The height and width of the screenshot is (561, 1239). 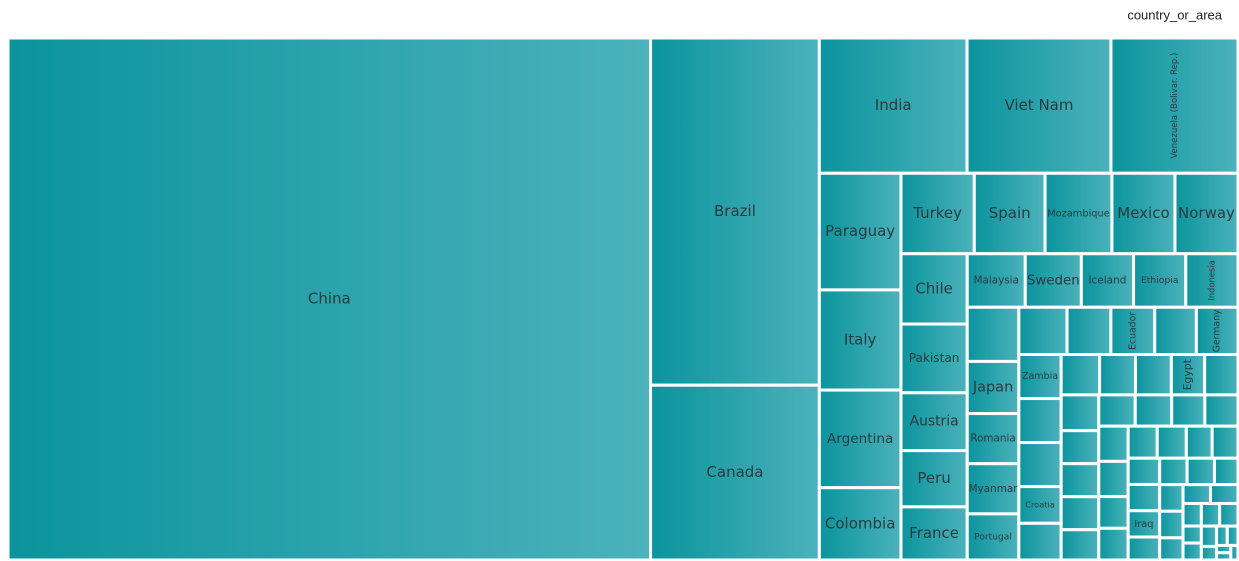 I want to click on tile-label: Chile, so click(x=934, y=288).